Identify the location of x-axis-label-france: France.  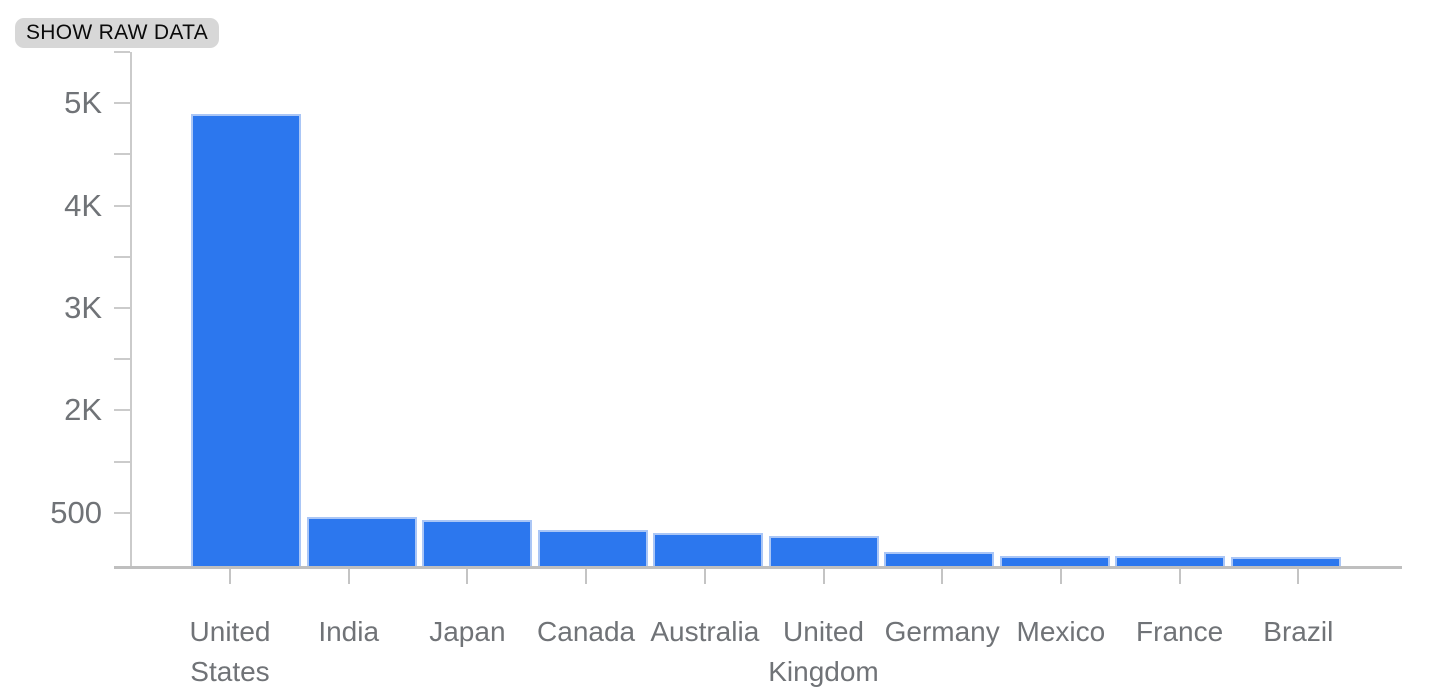
(1180, 631).